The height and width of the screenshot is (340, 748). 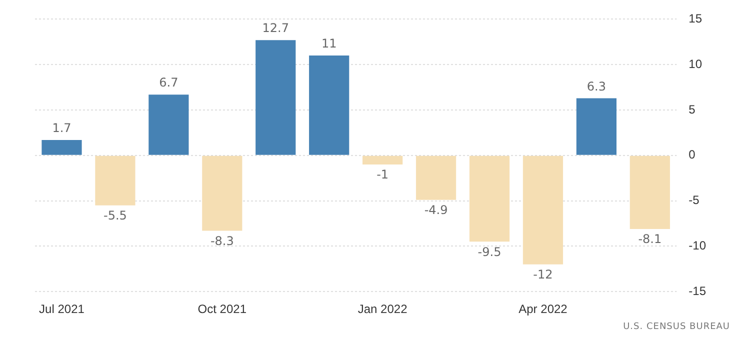 I want to click on y-tick-label: -10, so click(x=697, y=245).